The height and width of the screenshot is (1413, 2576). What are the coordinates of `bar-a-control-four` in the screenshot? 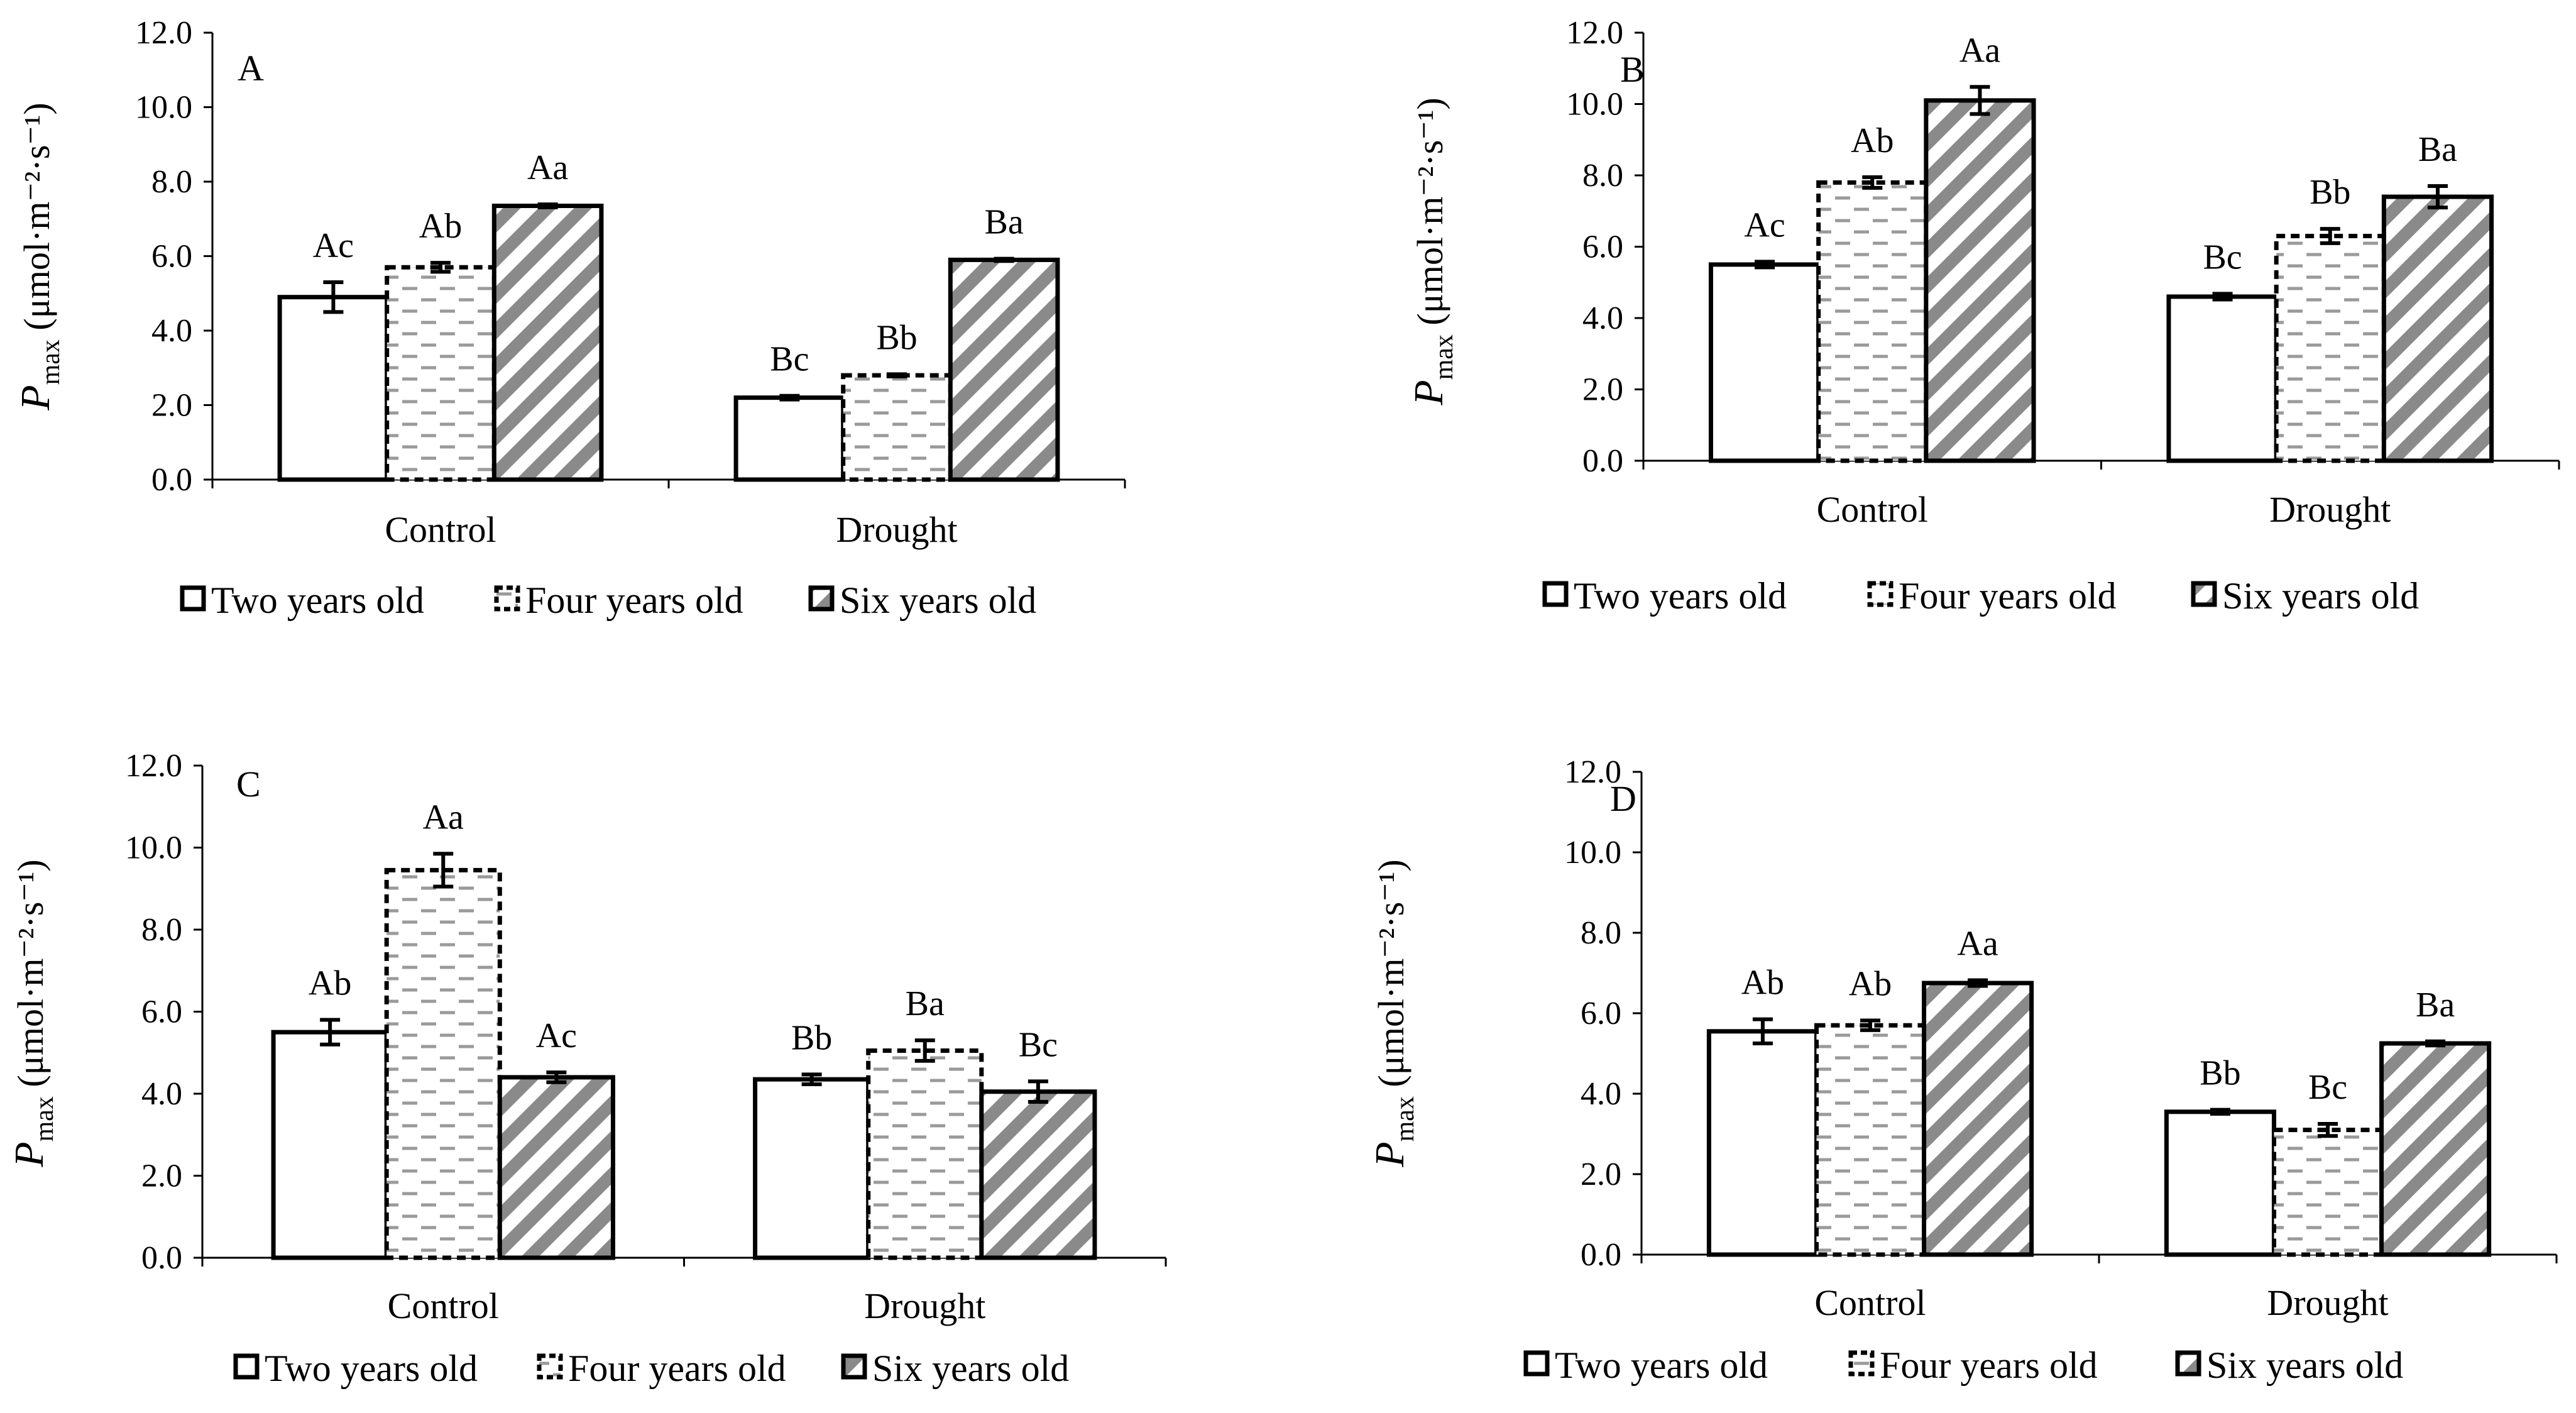 It's located at (440, 373).